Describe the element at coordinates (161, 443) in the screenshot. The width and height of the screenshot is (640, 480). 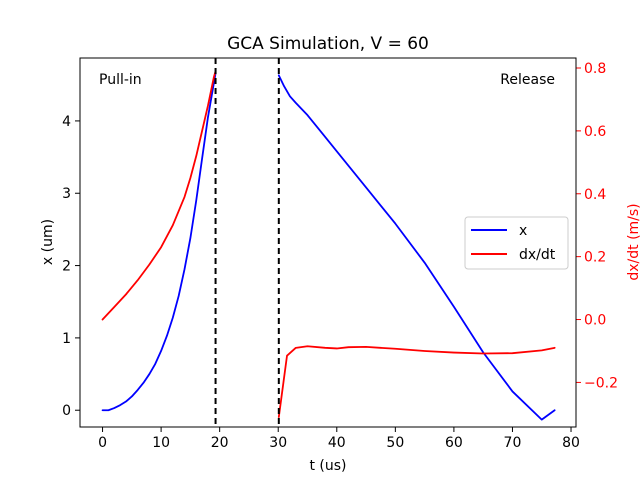
I see `x-tick-label: 10` at that location.